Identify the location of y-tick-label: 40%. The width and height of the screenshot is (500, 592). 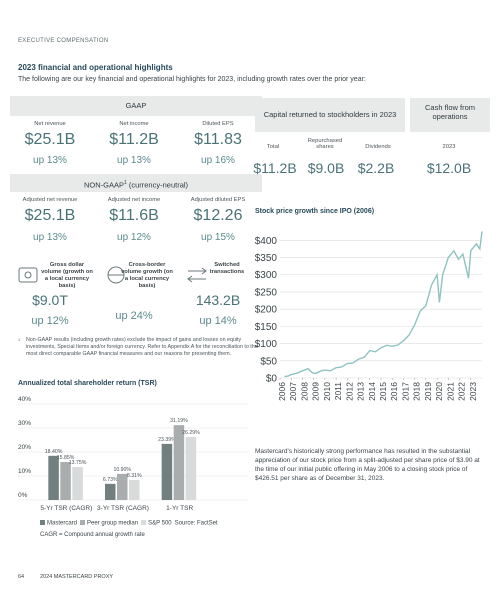
(24, 399).